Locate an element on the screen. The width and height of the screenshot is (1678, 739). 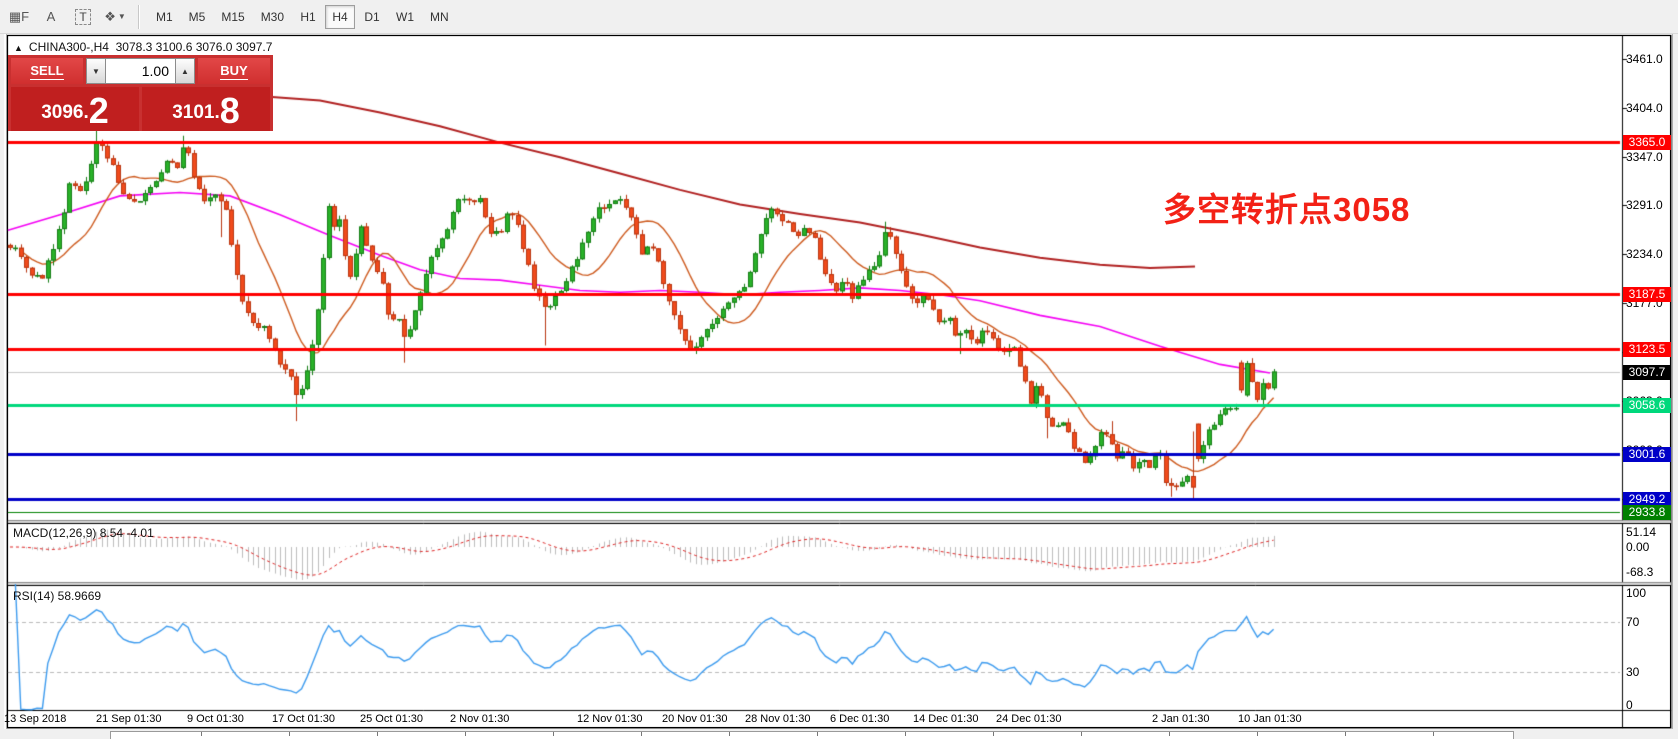
price-level-badge: 2949.2 is located at coordinates (1647, 499).